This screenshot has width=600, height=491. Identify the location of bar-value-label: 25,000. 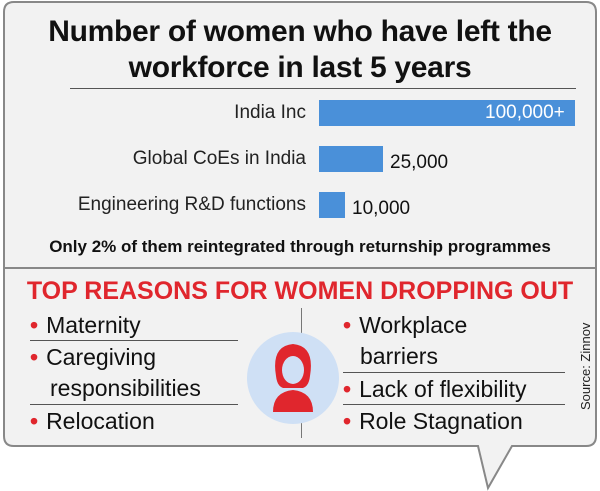
(419, 162).